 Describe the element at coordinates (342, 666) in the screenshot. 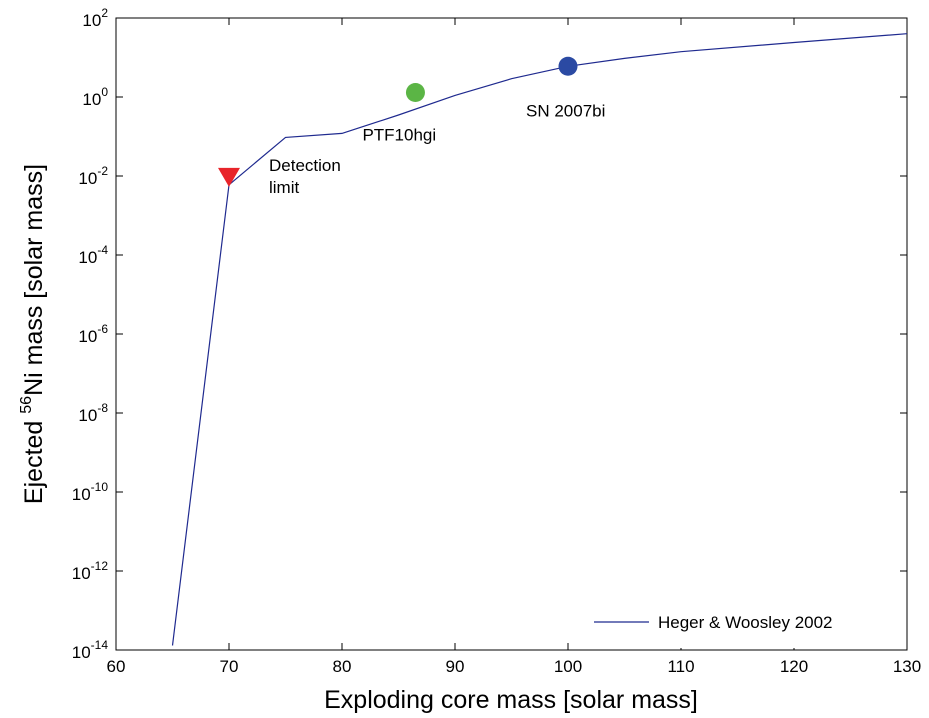

I see `x-tick-label: 80` at that location.